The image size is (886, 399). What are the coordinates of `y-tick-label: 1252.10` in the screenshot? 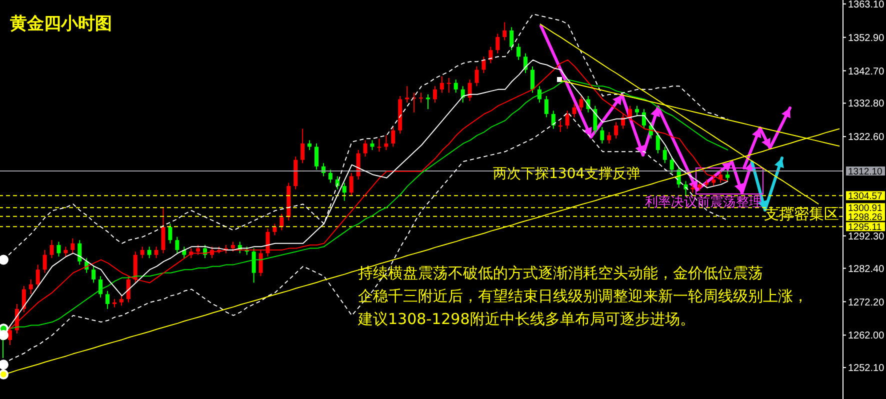 It's located at (866, 368).